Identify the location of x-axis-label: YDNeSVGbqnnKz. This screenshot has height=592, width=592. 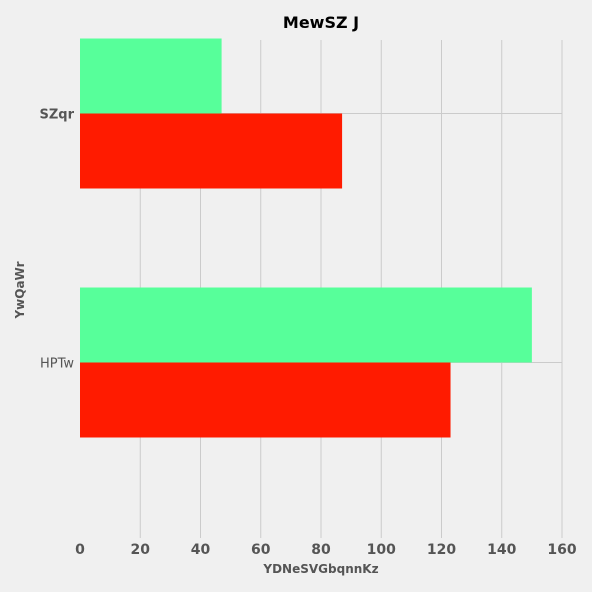
(320, 569).